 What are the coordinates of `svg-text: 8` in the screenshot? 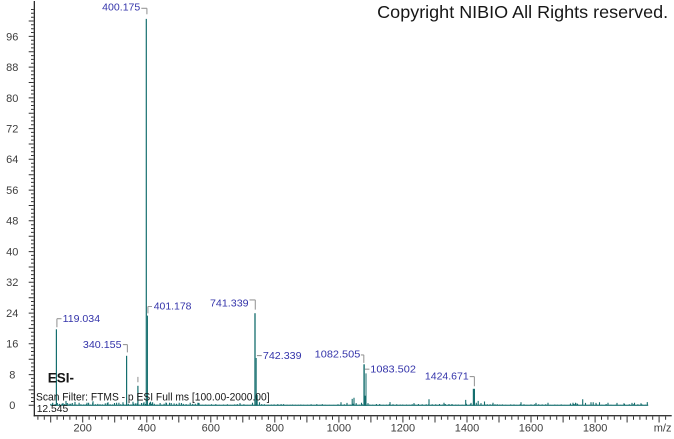 It's located at (12, 376).